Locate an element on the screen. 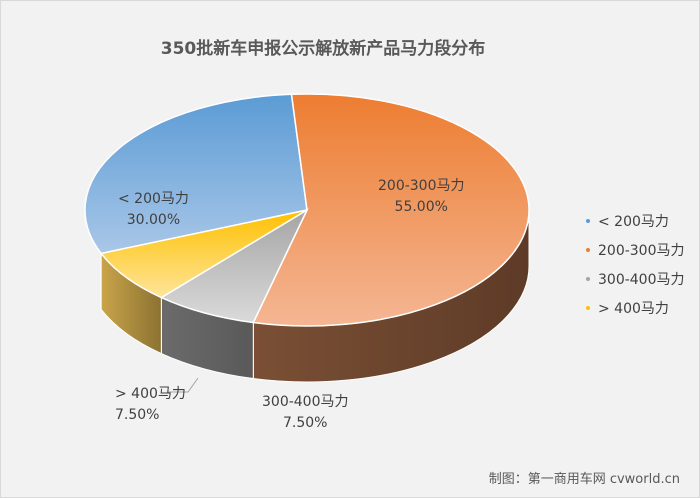 The height and width of the screenshot is (498, 700). data-label-lt200-category: < 200马力 is located at coordinates (153, 199).